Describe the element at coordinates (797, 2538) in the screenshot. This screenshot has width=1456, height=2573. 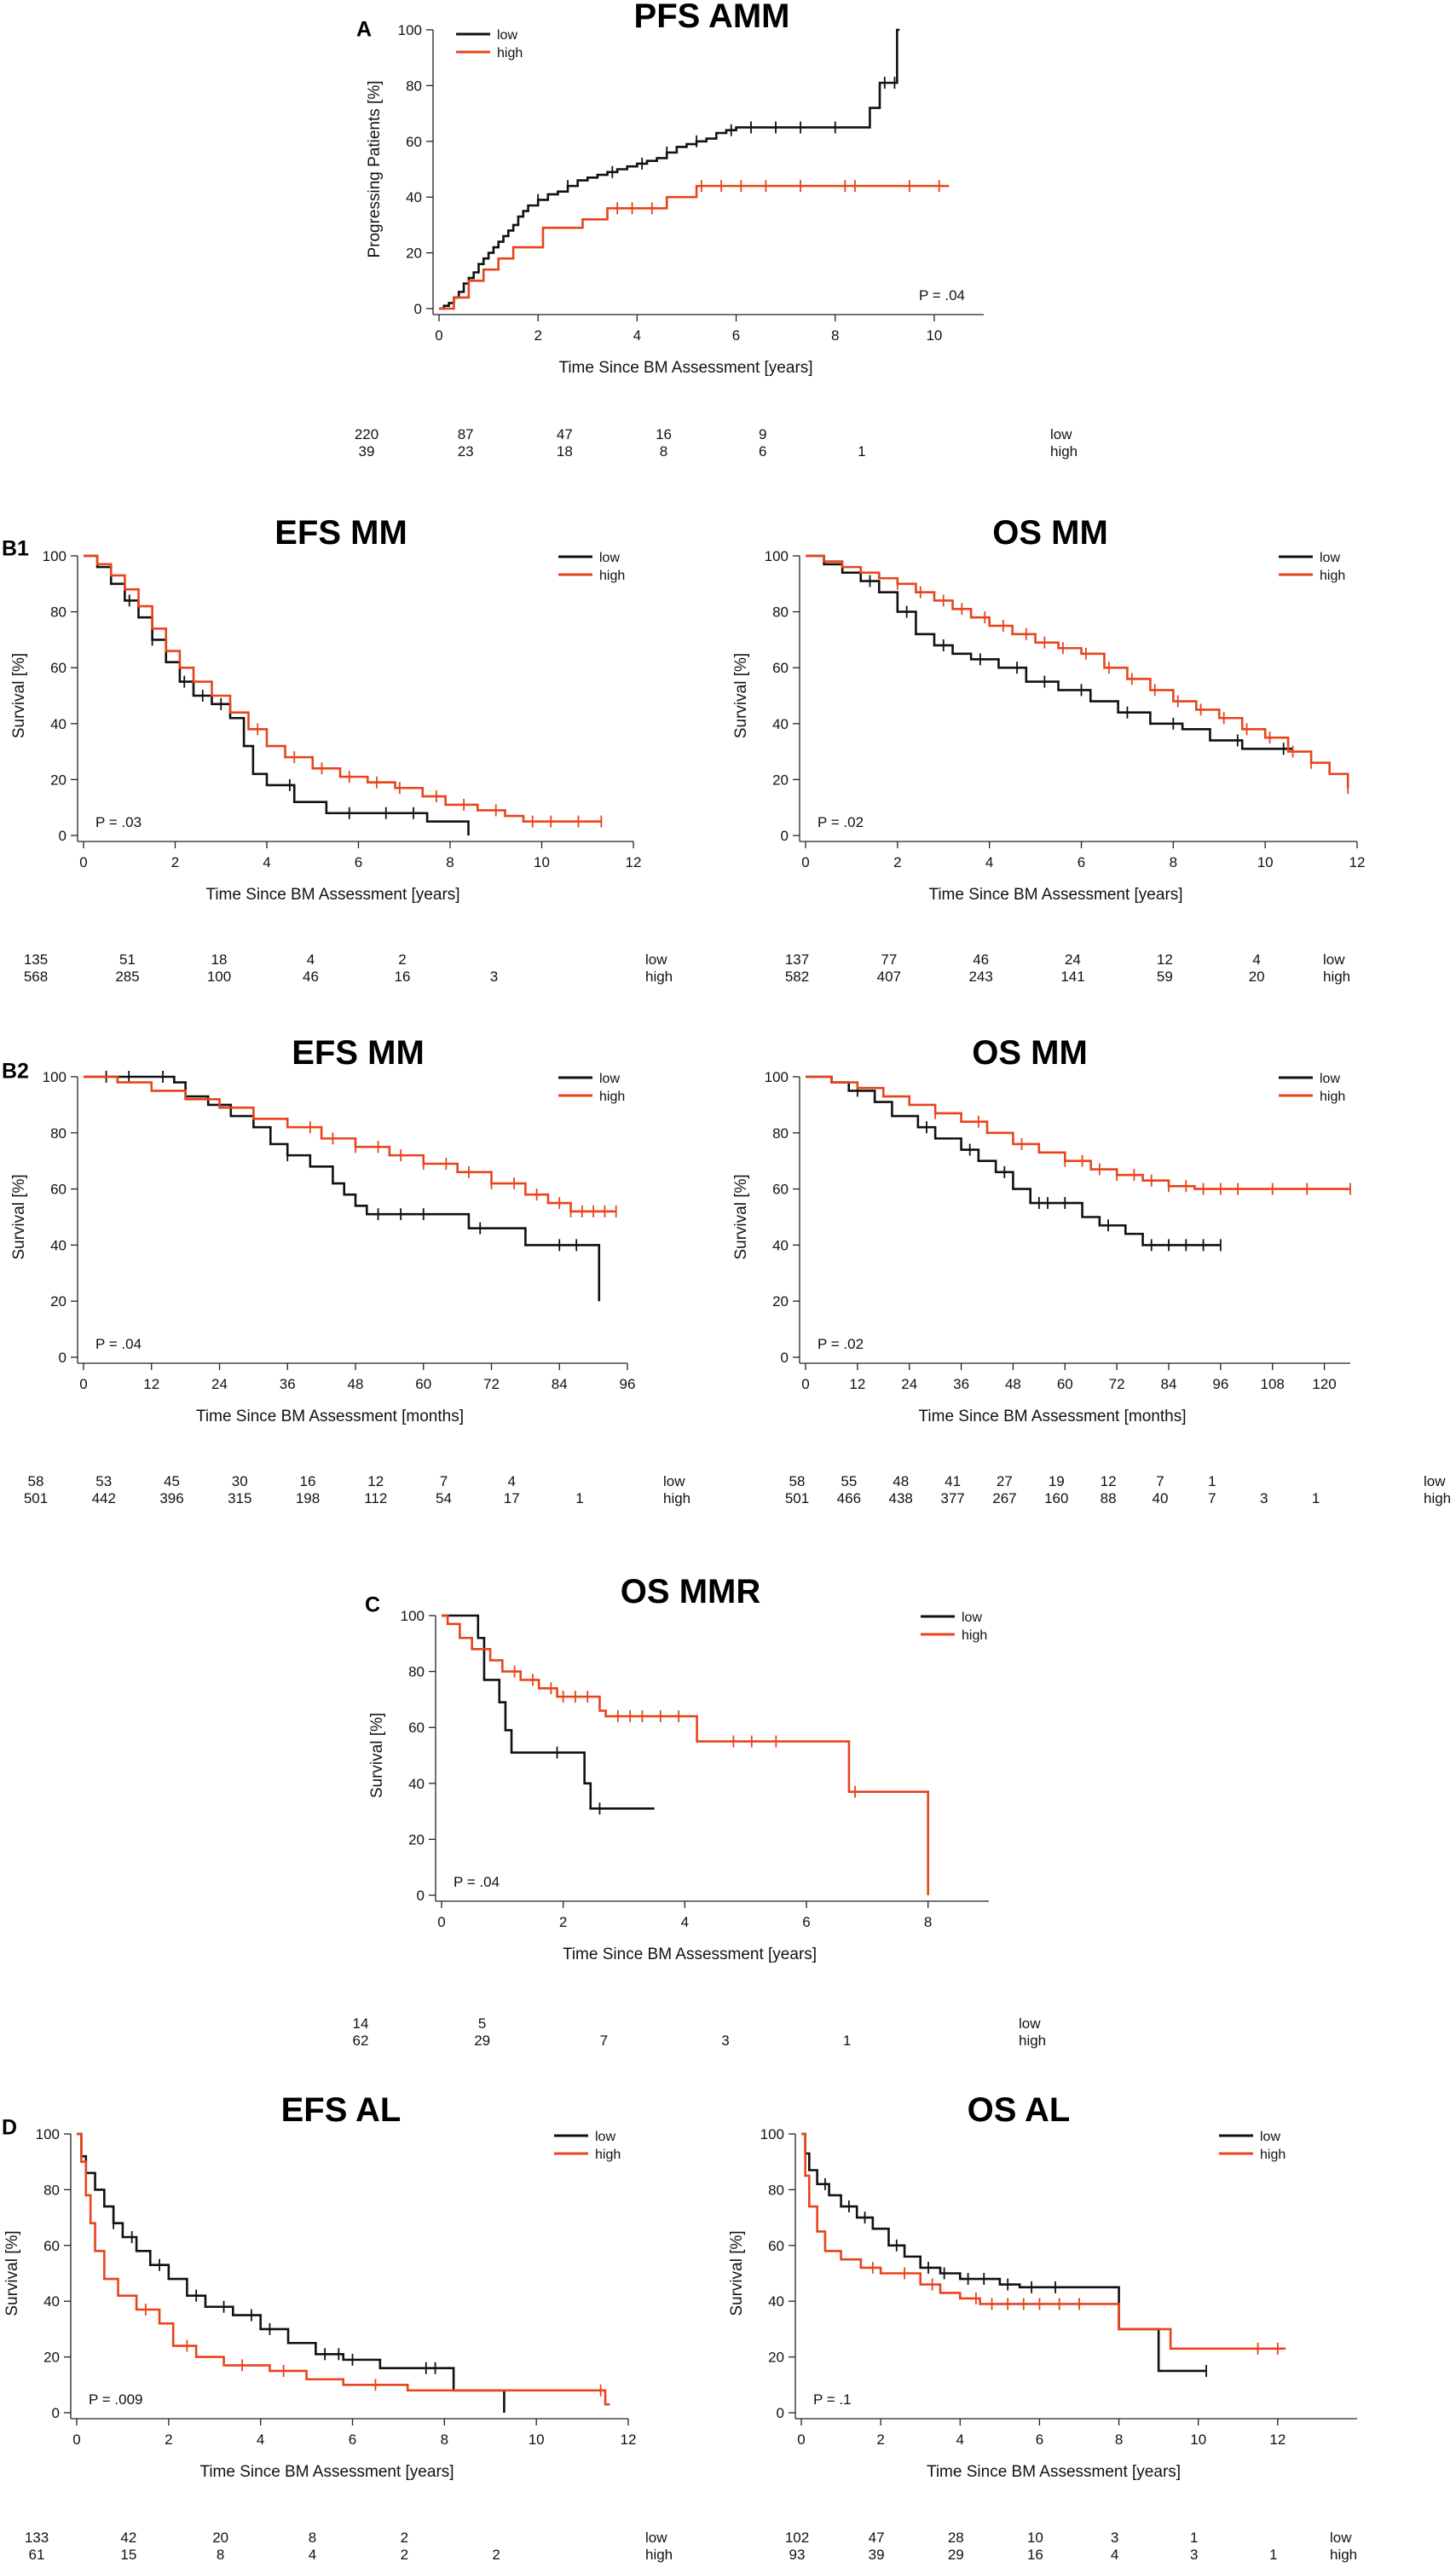
I see `risk-count-low: 102` at that location.